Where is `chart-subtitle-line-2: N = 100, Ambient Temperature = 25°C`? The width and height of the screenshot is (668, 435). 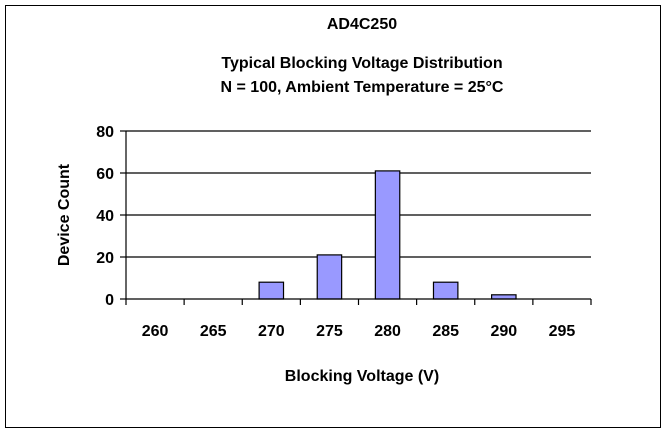
chart-subtitle-line-2: N = 100, Ambient Temperature = 25°C is located at coordinates (362, 87).